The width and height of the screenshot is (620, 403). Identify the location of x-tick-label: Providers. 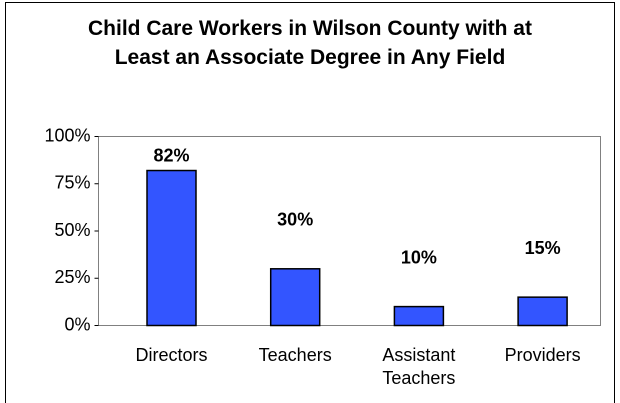
(542, 355).